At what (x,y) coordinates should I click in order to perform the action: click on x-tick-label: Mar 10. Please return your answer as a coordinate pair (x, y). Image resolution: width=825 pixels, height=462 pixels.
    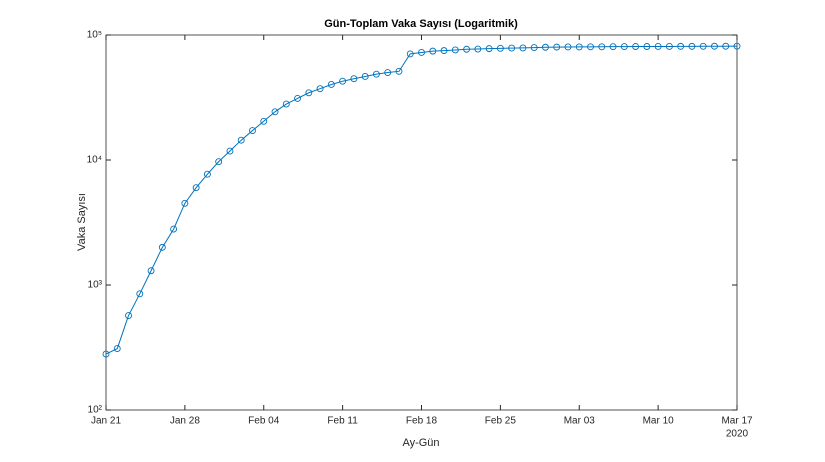
    Looking at the image, I should click on (659, 421).